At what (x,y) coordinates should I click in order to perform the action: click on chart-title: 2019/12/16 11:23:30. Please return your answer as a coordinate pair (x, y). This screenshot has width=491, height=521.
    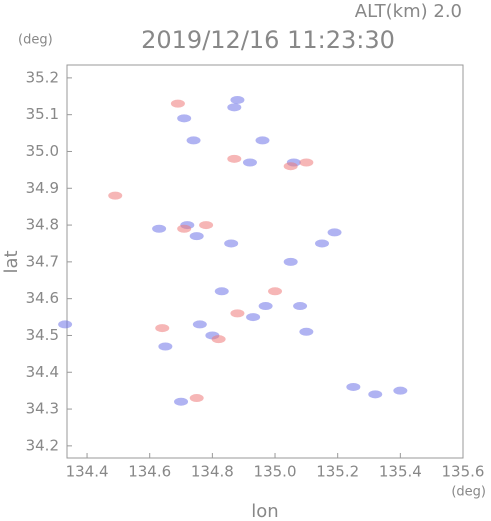
    Looking at the image, I should click on (268, 40).